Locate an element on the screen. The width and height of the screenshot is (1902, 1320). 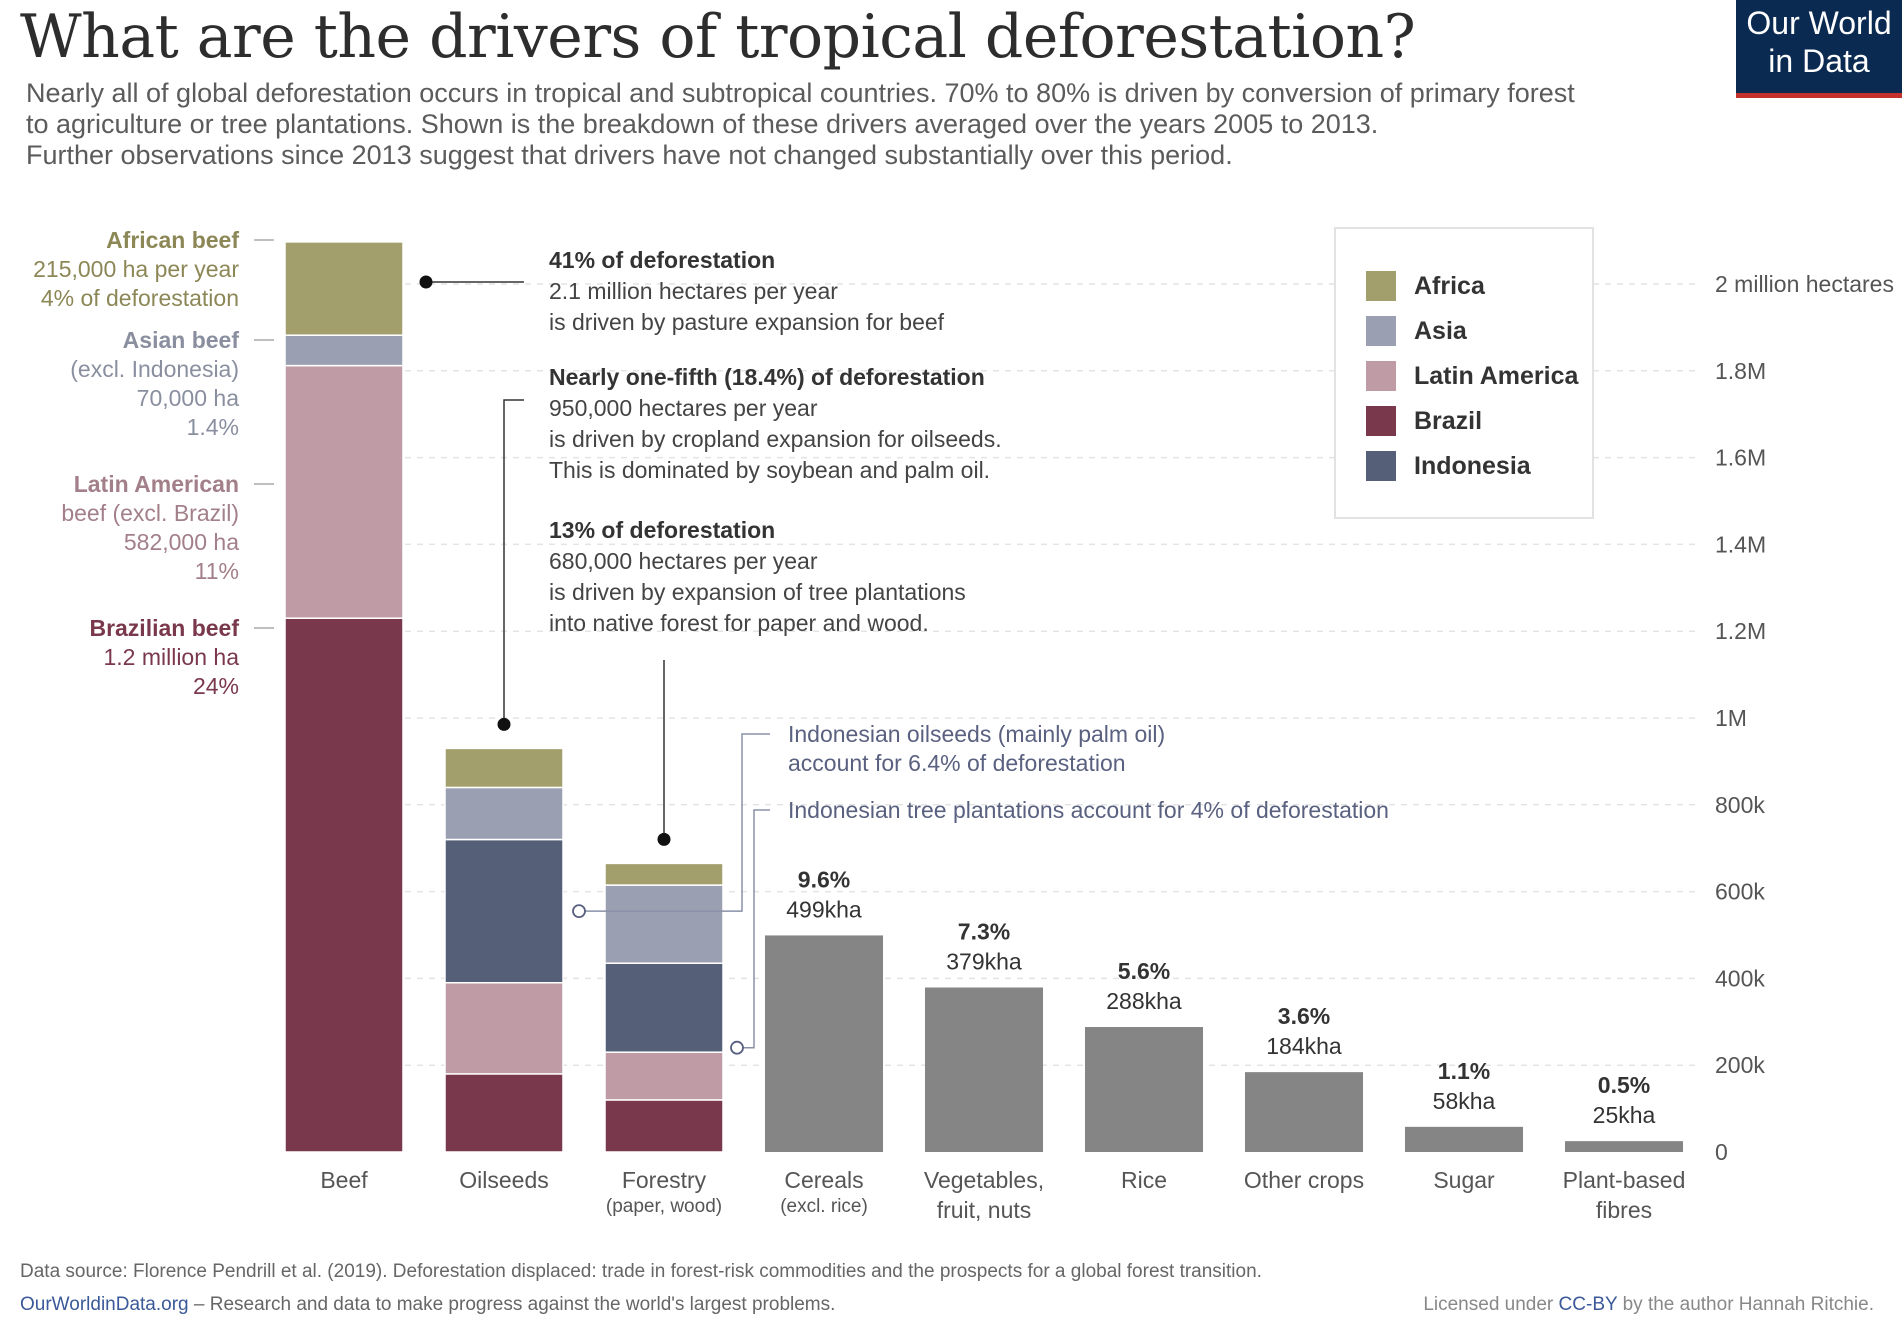
owid-logo: Our World in Data is located at coordinates (1819, 49).